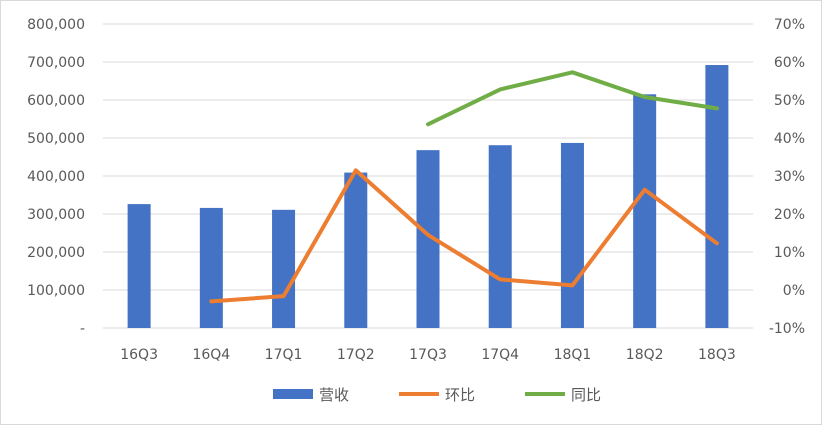 The image size is (822, 428). What do you see at coordinates (56, 25) in the screenshot?
I see `left-axis-tick-label: 800,000` at bounding box center [56, 25].